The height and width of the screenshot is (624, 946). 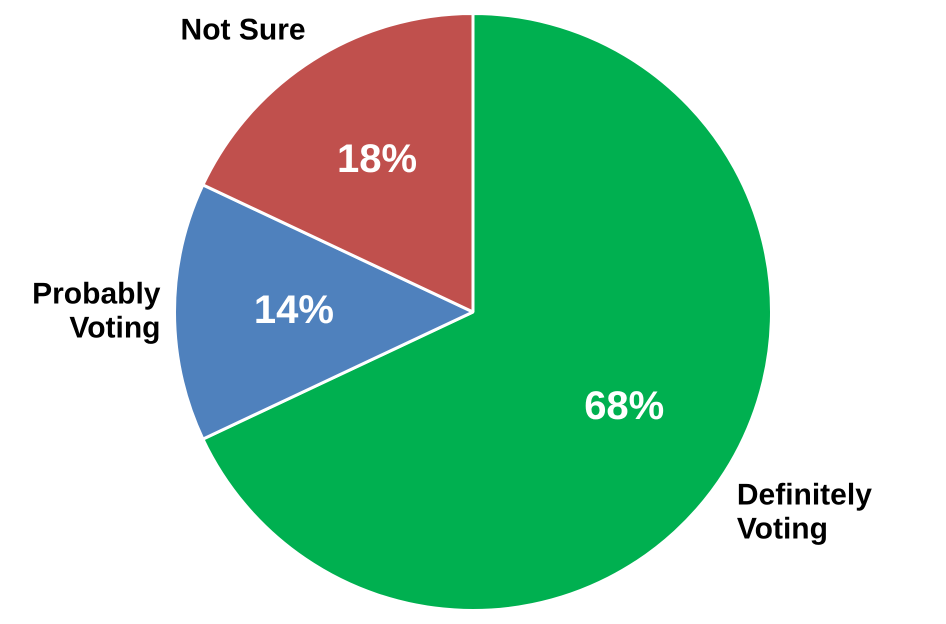 I want to click on data-label: 18%, so click(x=377, y=158).